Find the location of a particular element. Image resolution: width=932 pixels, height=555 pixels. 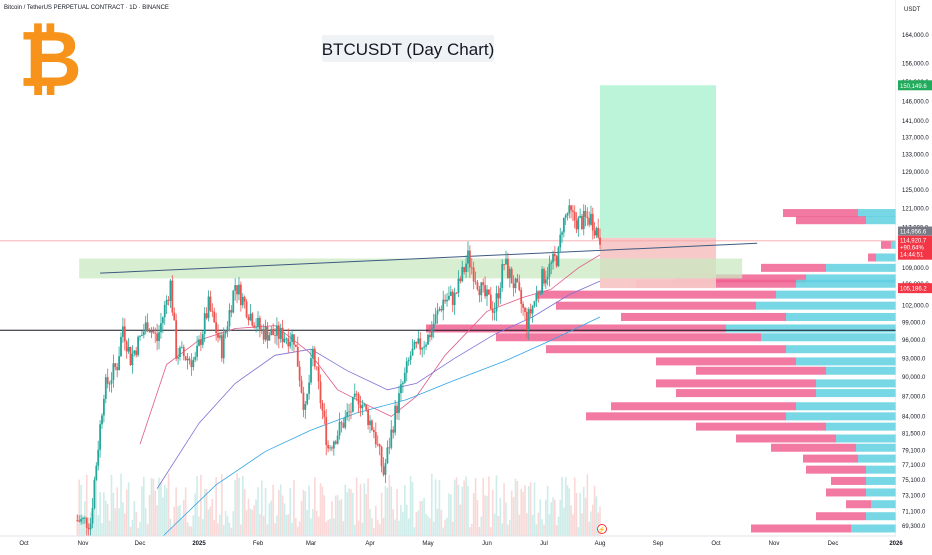

price-tick-label: 73,100.0 is located at coordinates (914, 497).